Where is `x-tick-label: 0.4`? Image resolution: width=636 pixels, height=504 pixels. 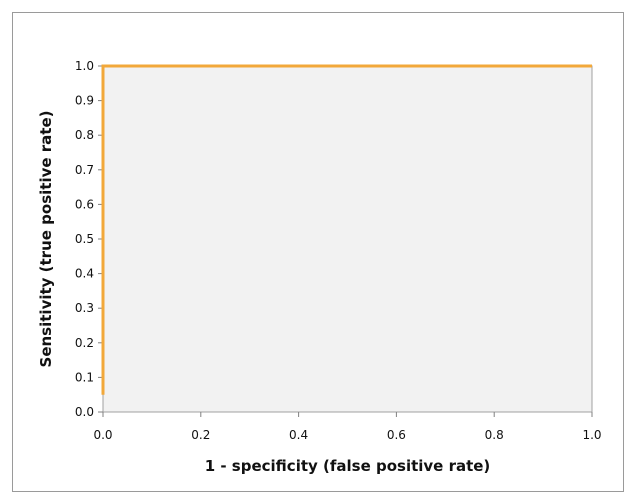 x-tick-label: 0.4 is located at coordinates (298, 435).